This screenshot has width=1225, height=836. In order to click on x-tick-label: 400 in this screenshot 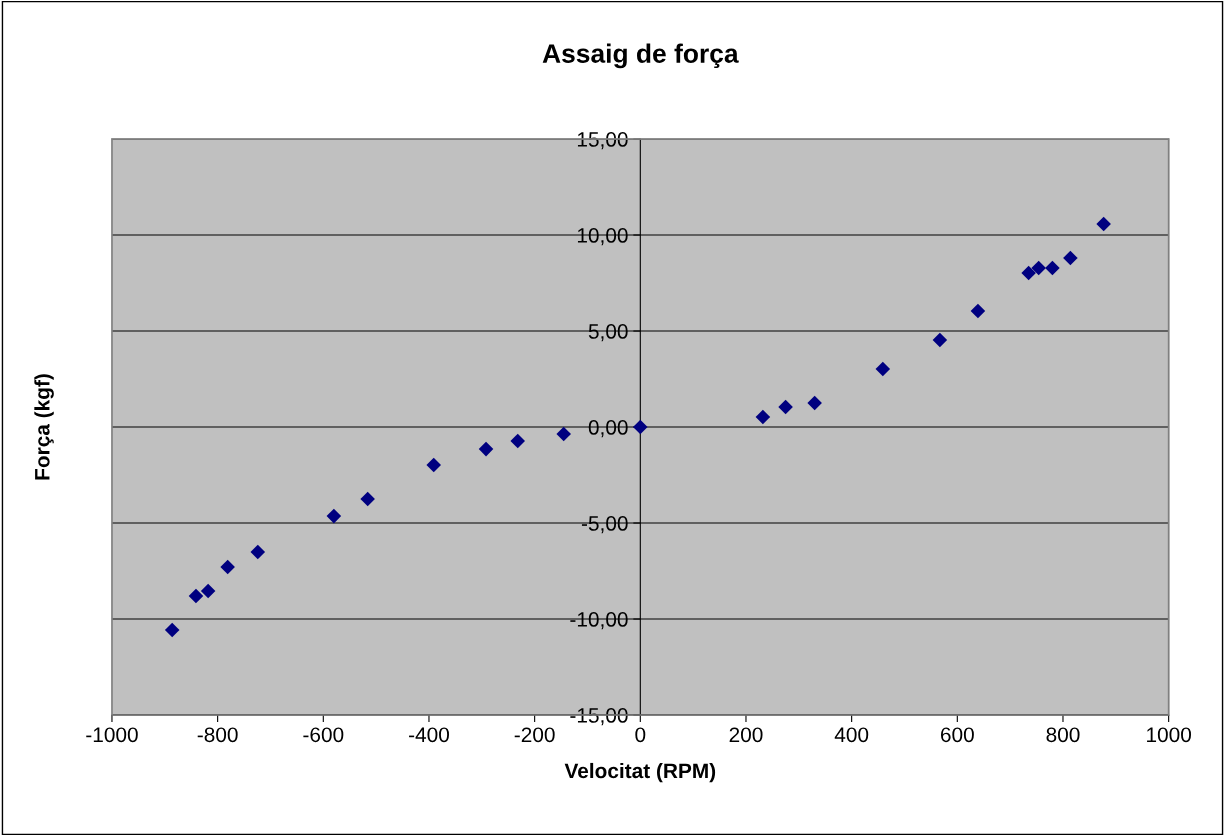, I will do `click(851, 735)`.